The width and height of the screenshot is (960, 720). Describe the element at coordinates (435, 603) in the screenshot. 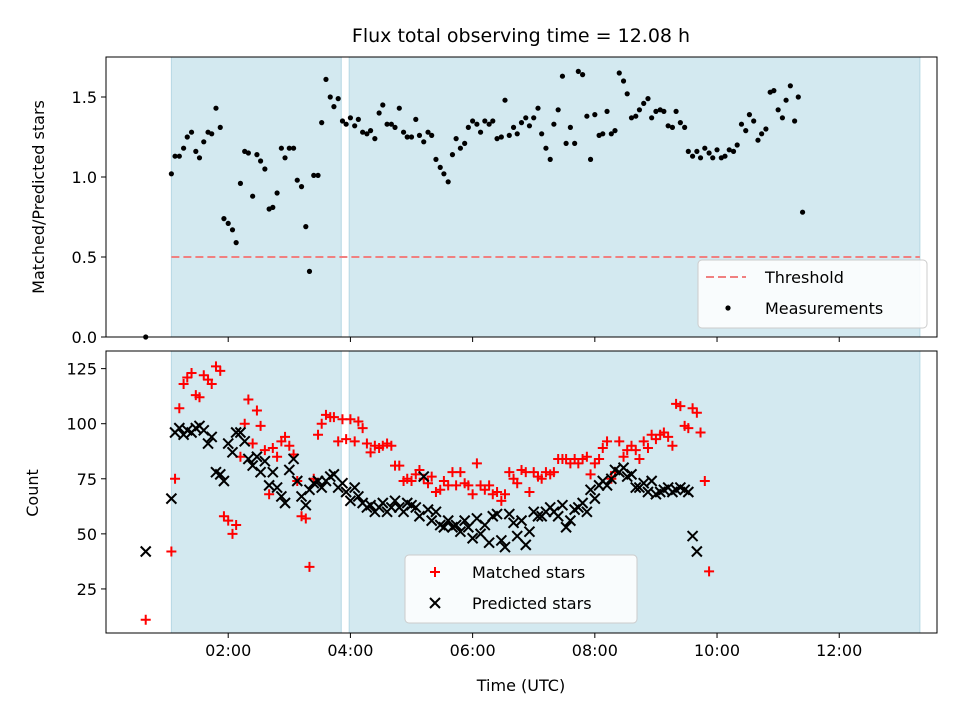

I see `legend-predicted-swatch` at that location.